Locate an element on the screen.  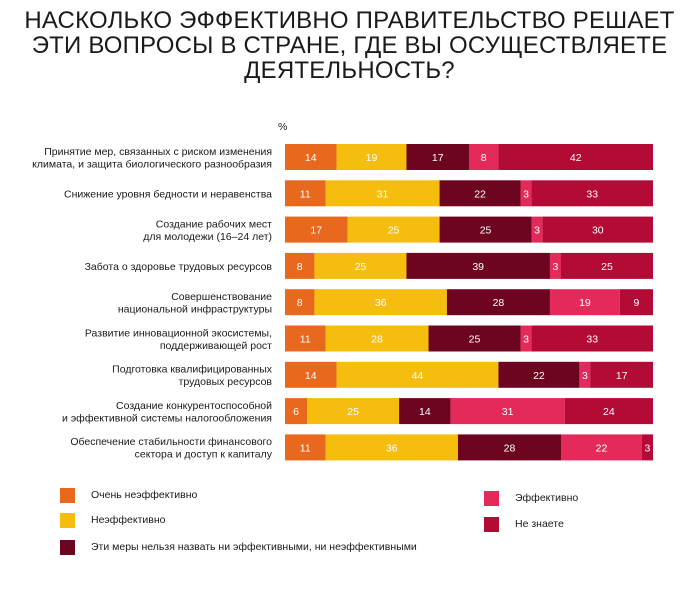
legend-swatch-dont-know is located at coordinates (491, 524).